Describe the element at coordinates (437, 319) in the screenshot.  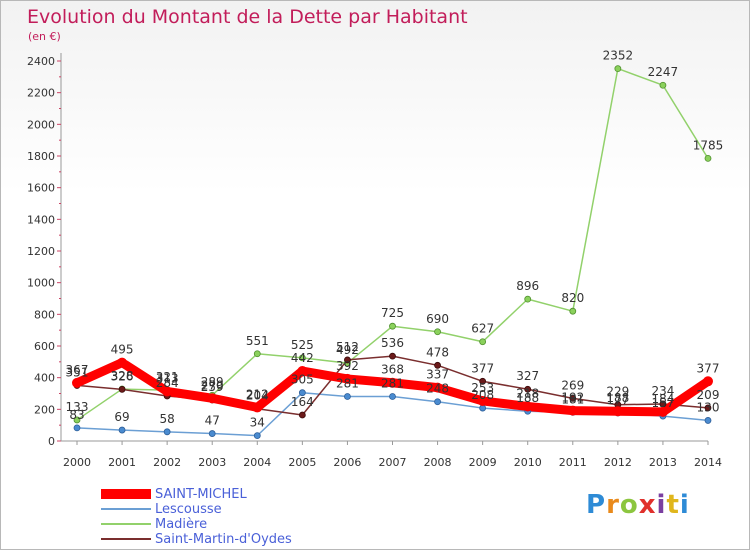
I see `data-label: 690` at that location.